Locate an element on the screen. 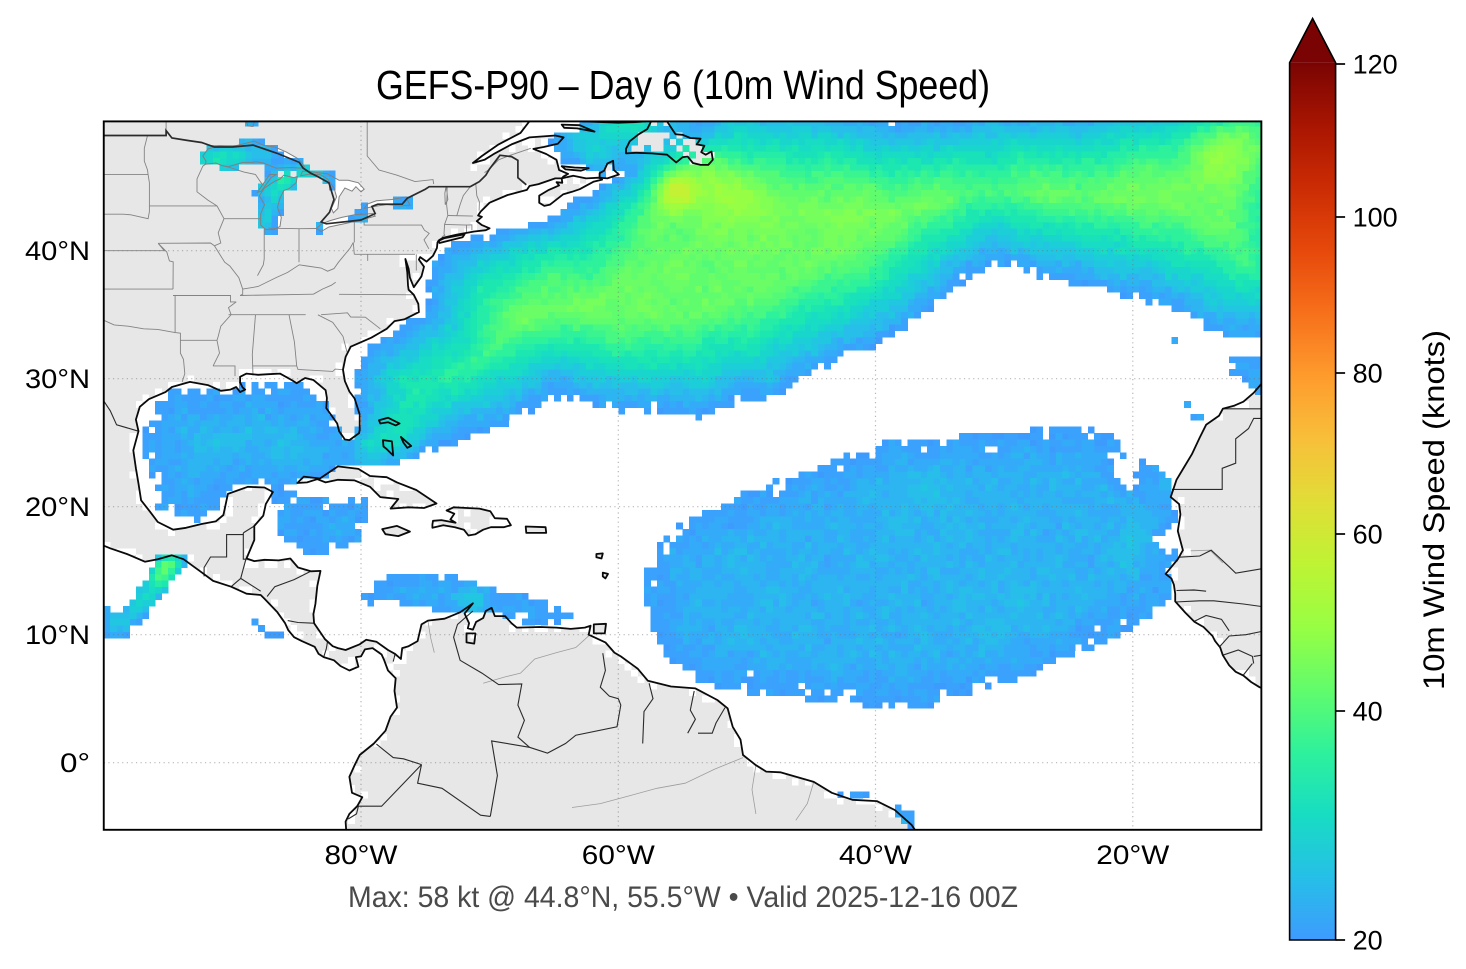  svg-text: 60°W is located at coordinates (619, 855).